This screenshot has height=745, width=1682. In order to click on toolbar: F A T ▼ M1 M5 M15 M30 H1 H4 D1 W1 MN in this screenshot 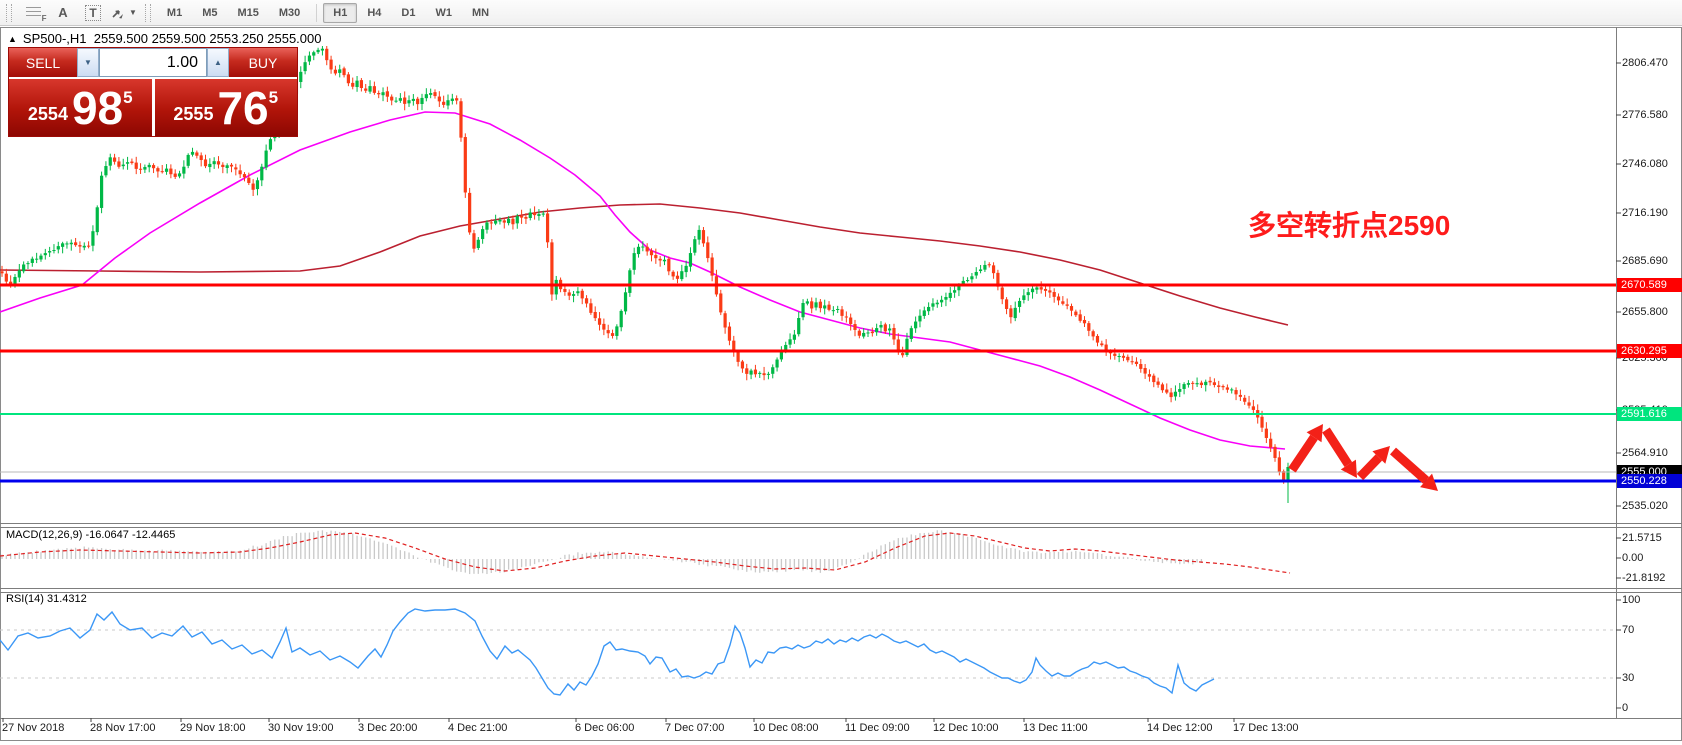, I will do `click(841, 13)`.